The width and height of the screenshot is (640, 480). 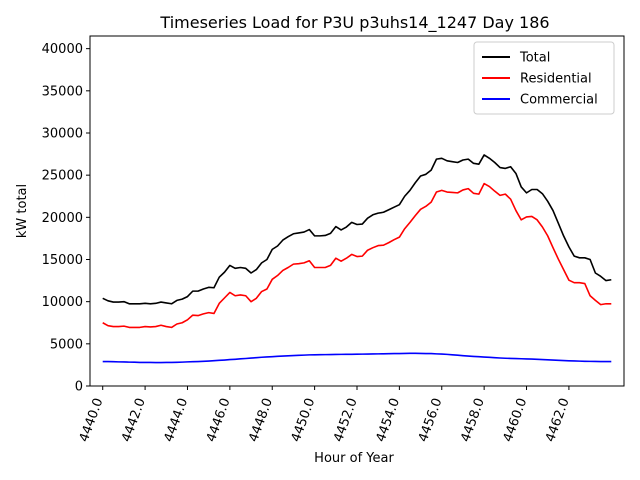 What do you see at coordinates (62, 260) in the screenshot?
I see `y-tick-label: 15000` at bounding box center [62, 260].